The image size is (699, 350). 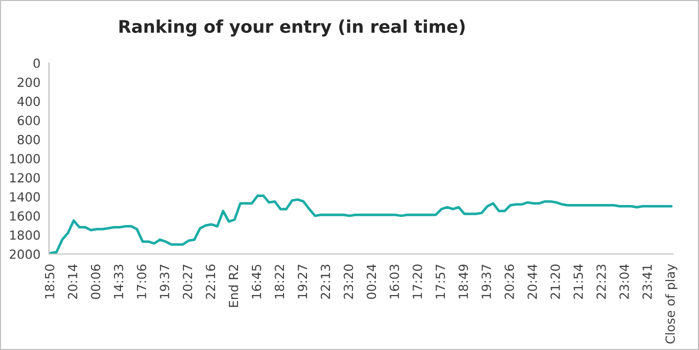 I want to click on x-tick-label: 19:27, so click(x=303, y=281).